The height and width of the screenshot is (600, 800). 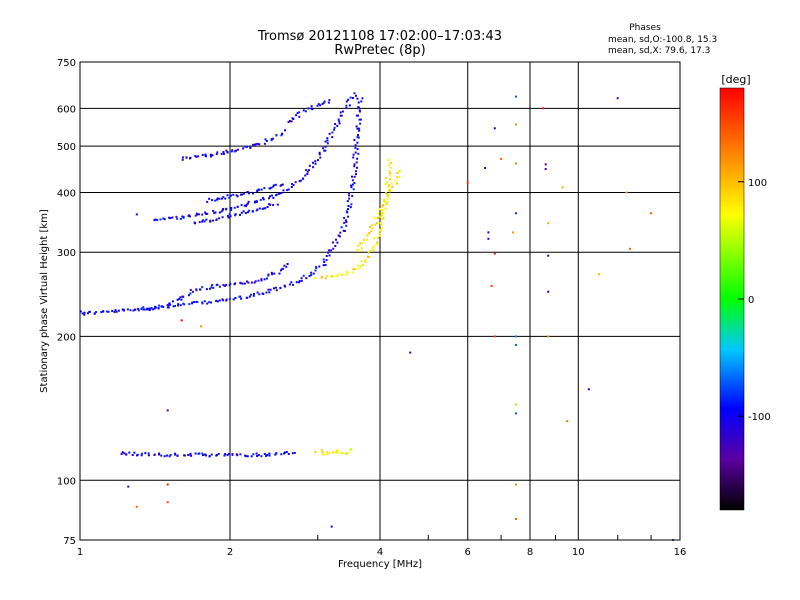 I want to click on x-axis-label: Frequency [MHz], so click(x=380, y=564).